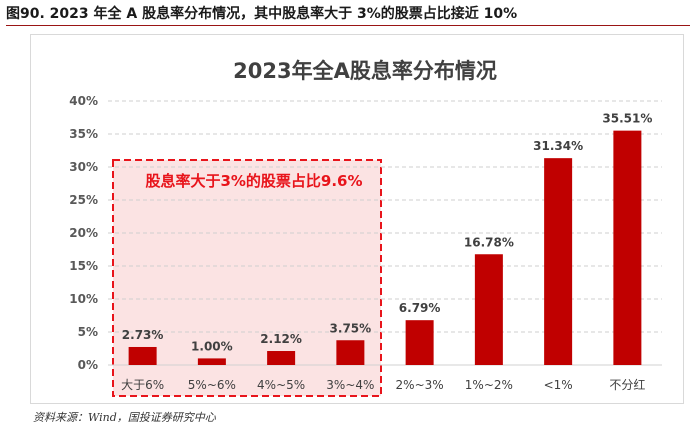 The image size is (695, 434). What do you see at coordinates (253, 181) in the screenshot?
I see `annotation-text: 股息率大于3%的股票占比9.6%` at bounding box center [253, 181].